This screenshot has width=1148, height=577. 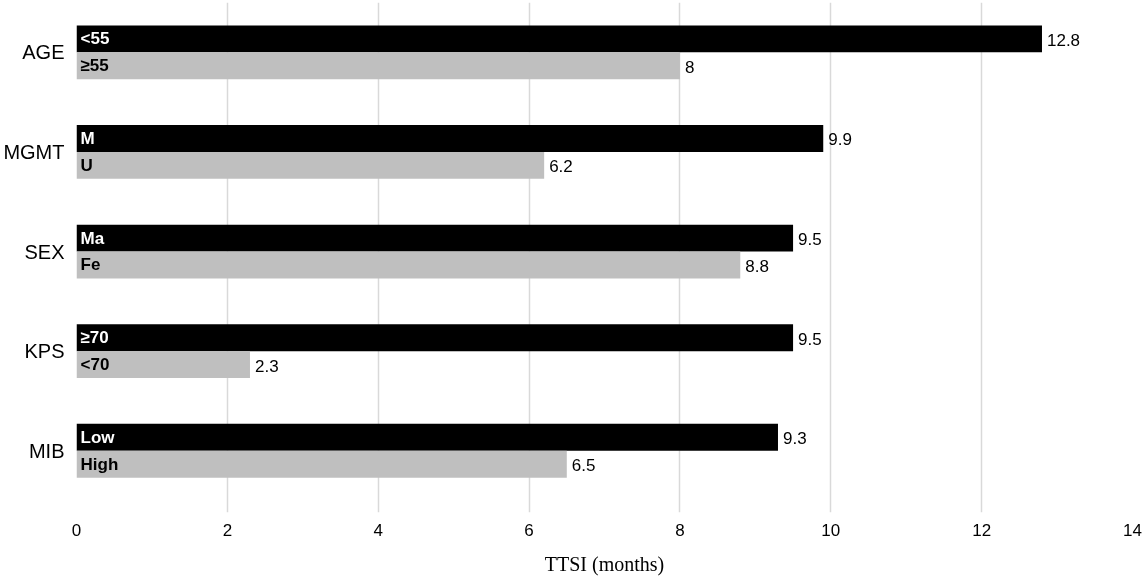 I want to click on x-tick-label: 6, so click(x=529, y=530).